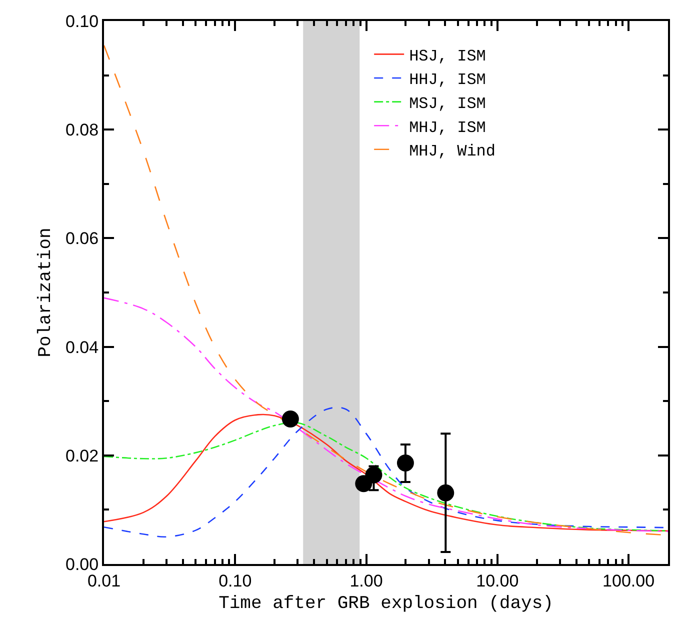 This screenshot has width=685, height=628. I want to click on legend-label: HSJ, ISM, so click(447, 56).